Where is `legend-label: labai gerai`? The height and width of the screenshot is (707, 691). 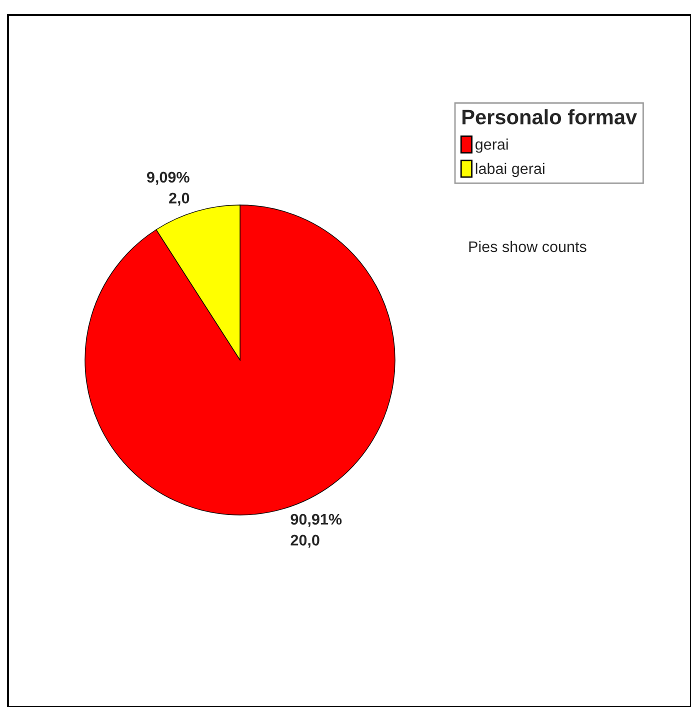
legend-label: labai gerai is located at coordinates (510, 170).